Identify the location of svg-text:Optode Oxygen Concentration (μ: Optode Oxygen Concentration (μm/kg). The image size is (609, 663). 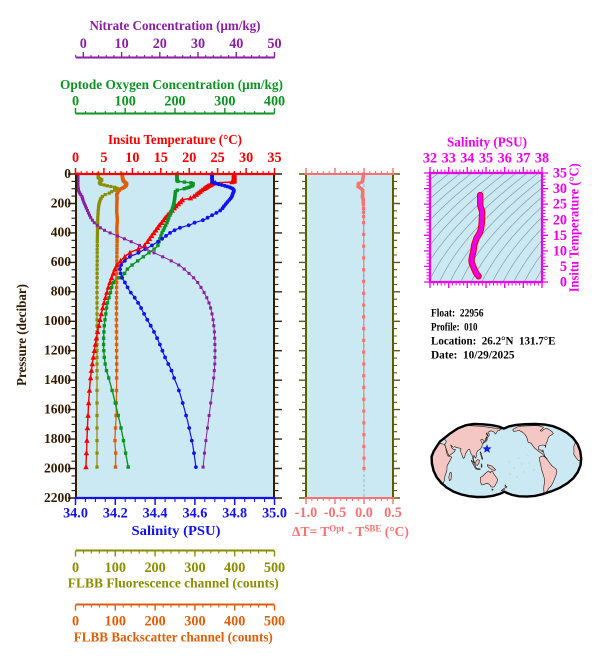
(171, 84).